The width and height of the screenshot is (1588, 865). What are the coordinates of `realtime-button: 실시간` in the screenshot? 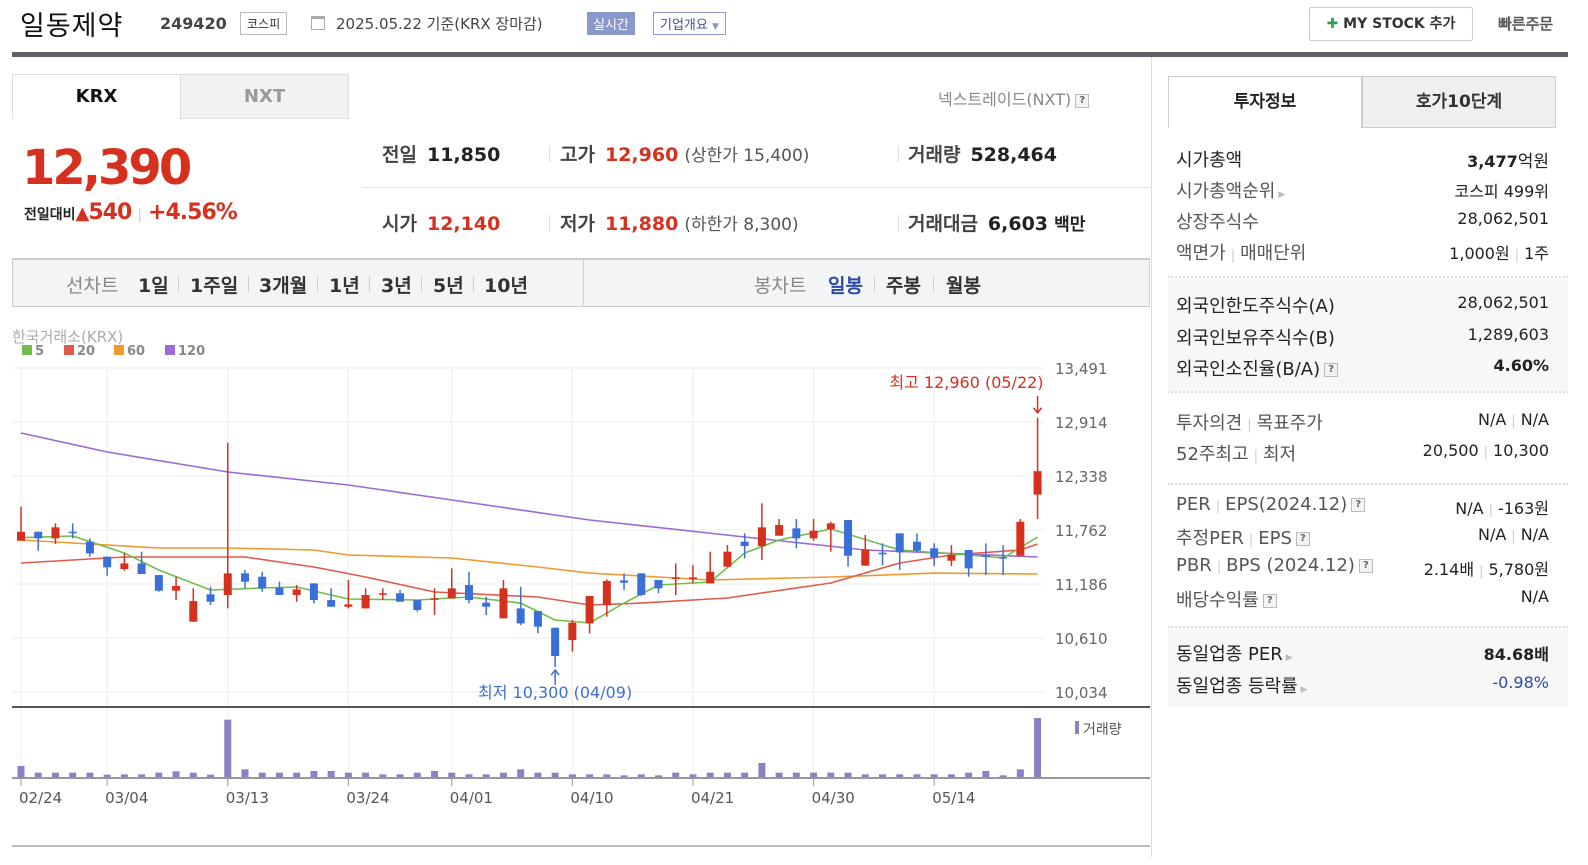 It's located at (611, 23).